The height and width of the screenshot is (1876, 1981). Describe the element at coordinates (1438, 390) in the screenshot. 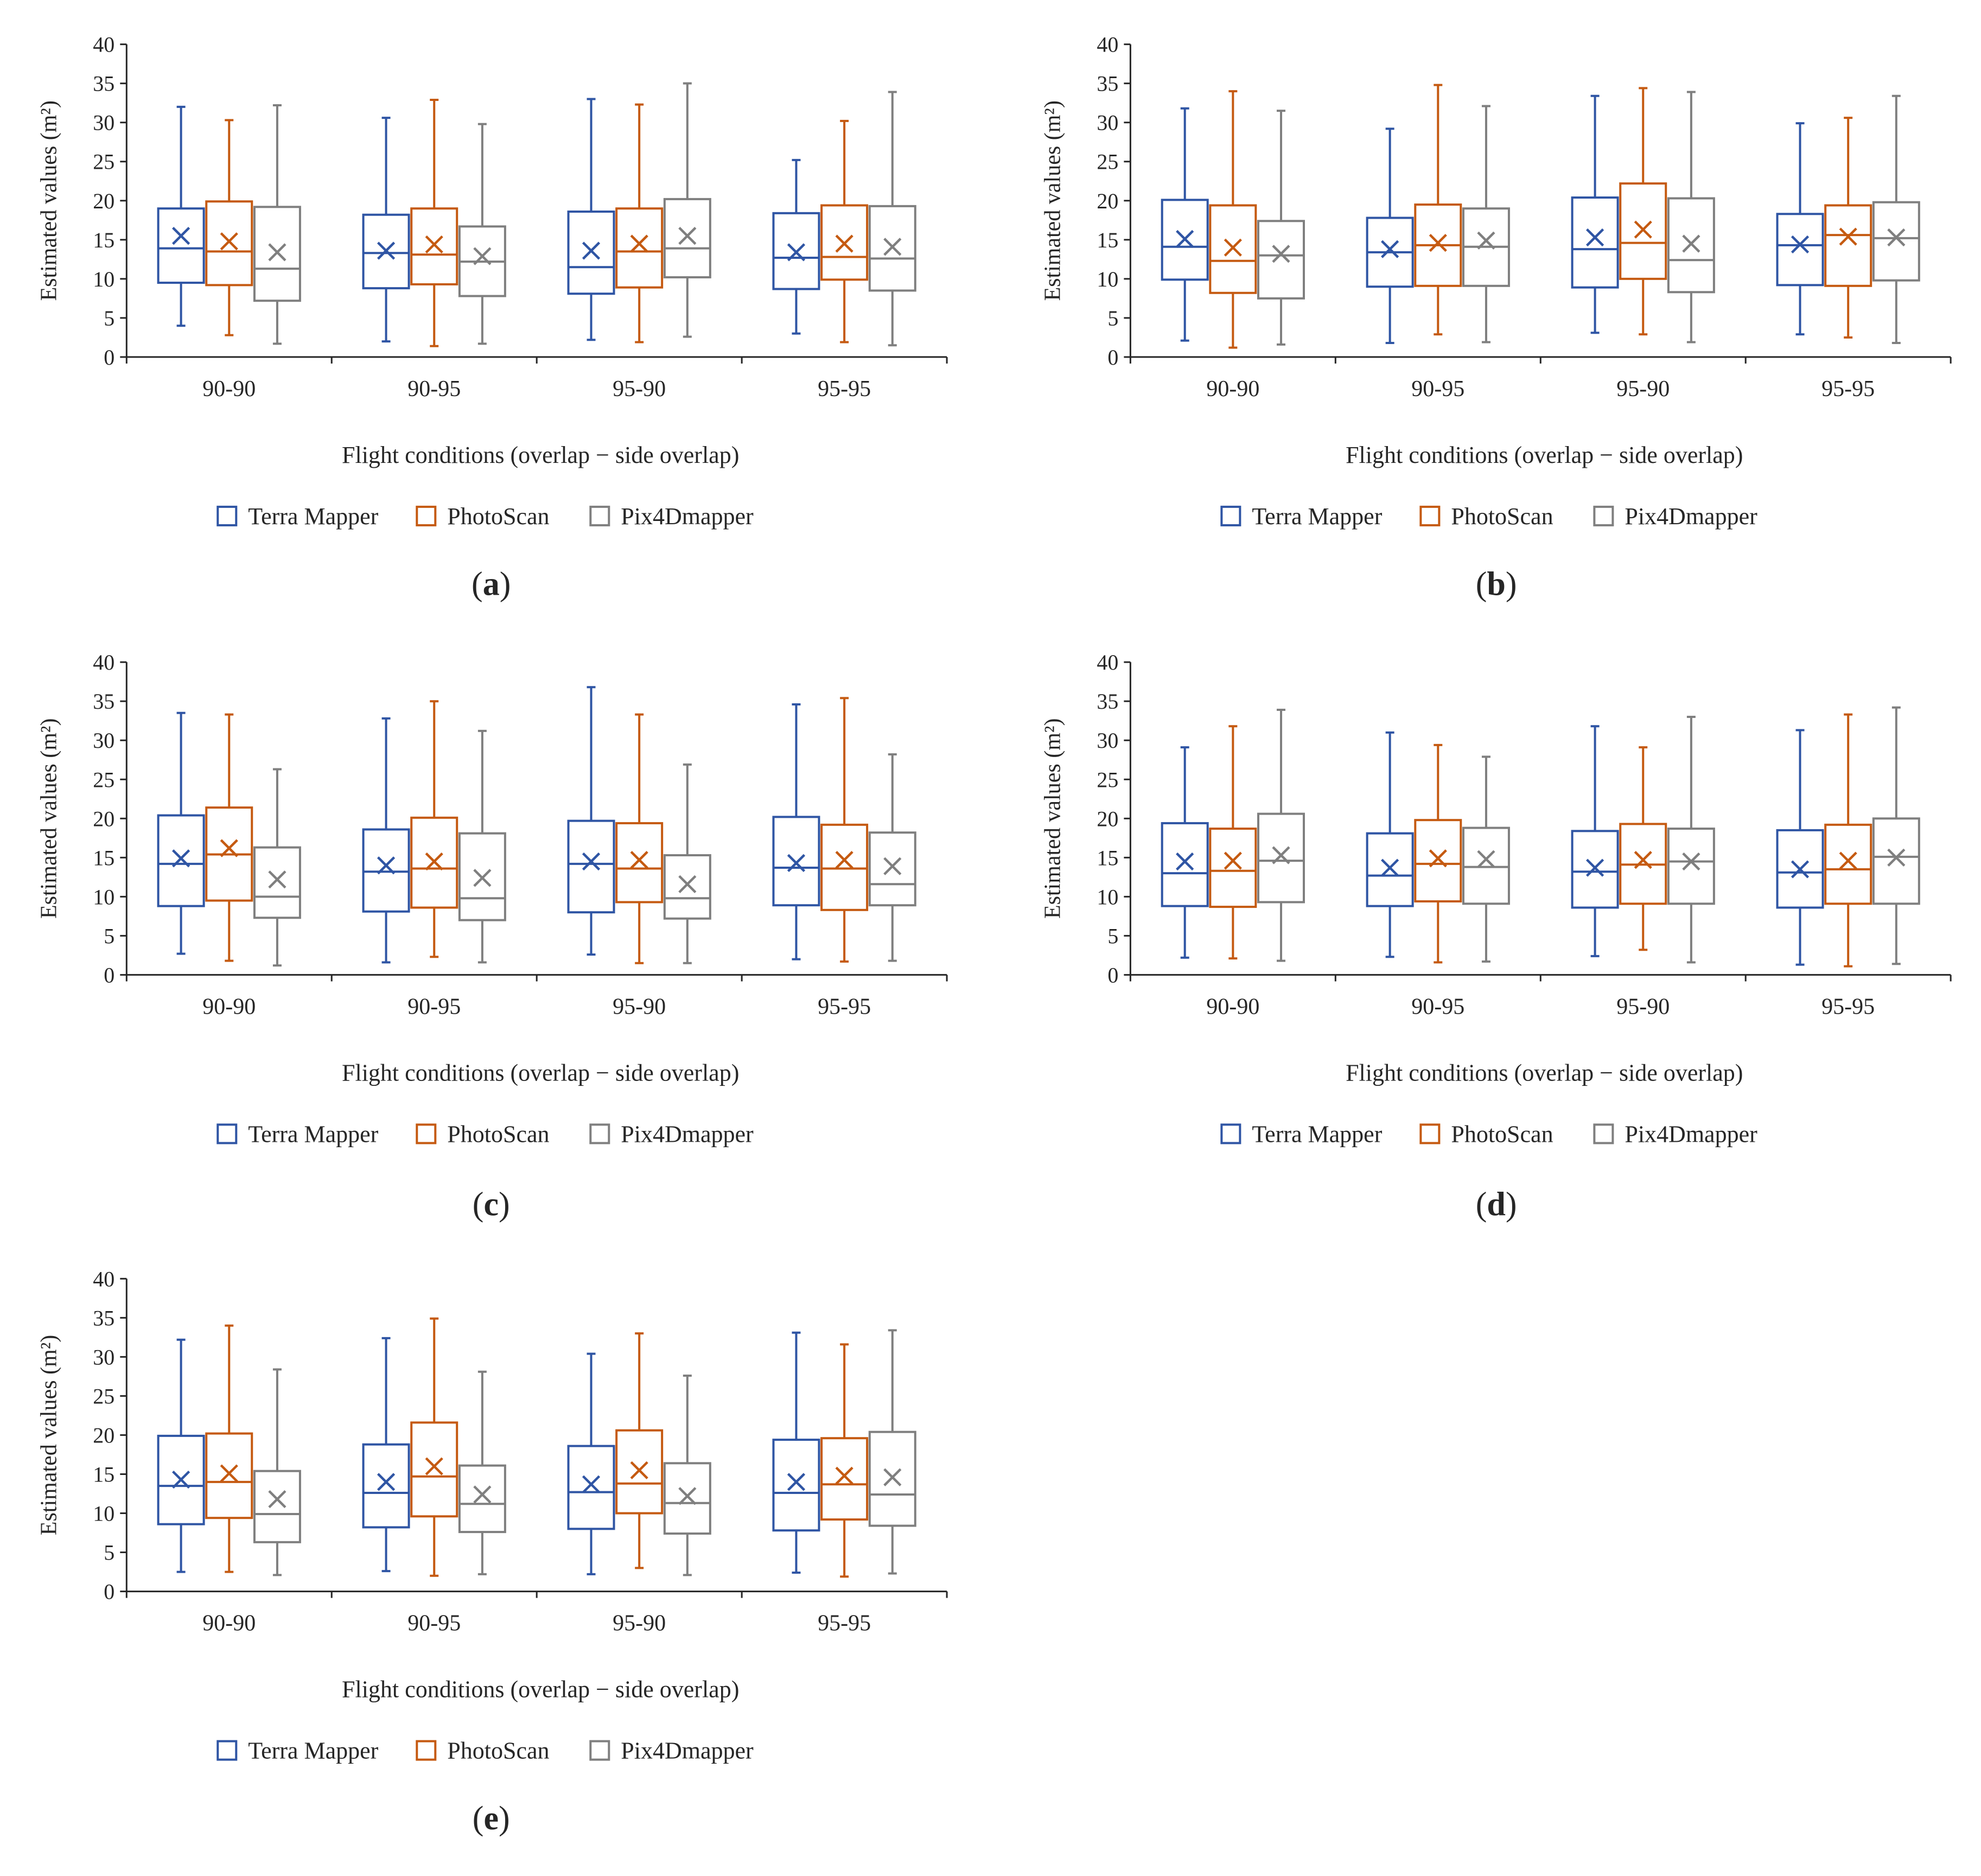

I see `x-tick-label: 90-95` at that location.